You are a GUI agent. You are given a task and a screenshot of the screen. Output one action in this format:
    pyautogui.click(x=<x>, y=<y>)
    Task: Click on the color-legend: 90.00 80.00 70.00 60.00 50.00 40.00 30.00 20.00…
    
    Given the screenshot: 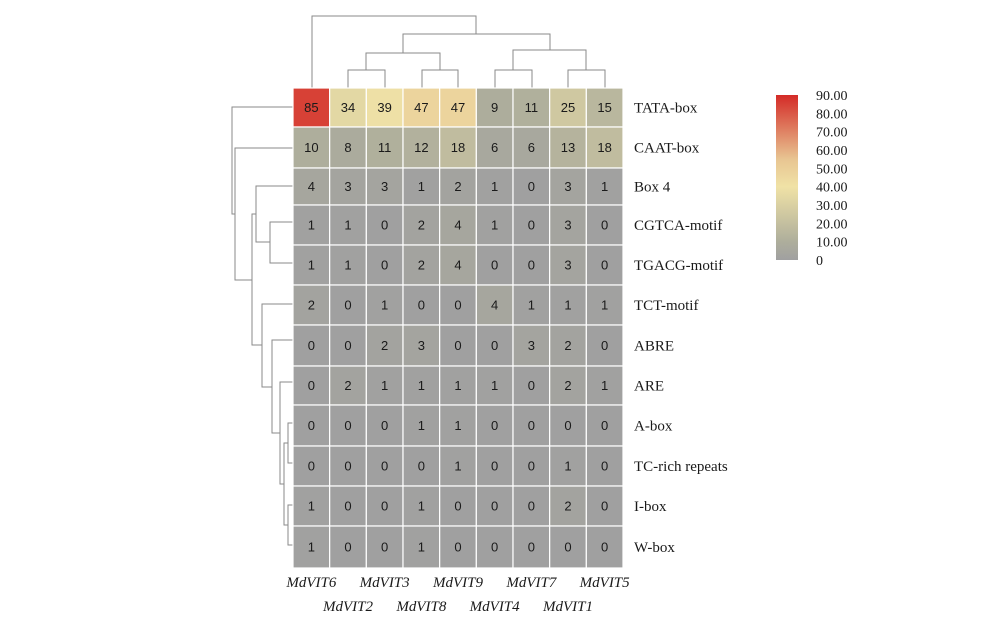 What is the action you would take?
    pyautogui.click(x=812, y=179)
    